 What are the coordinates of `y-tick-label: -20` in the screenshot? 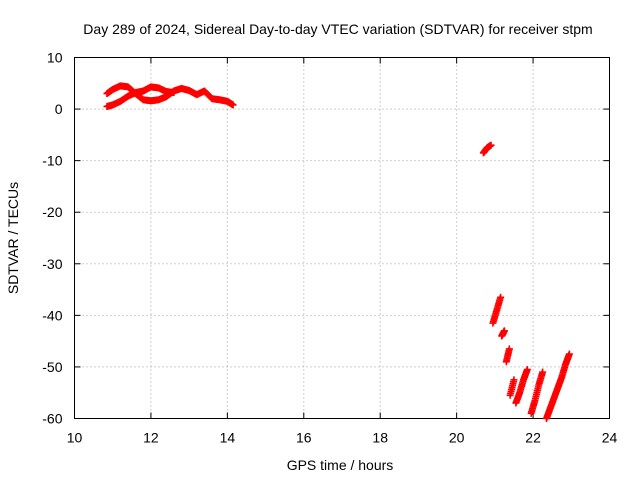 It's located at (52, 212).